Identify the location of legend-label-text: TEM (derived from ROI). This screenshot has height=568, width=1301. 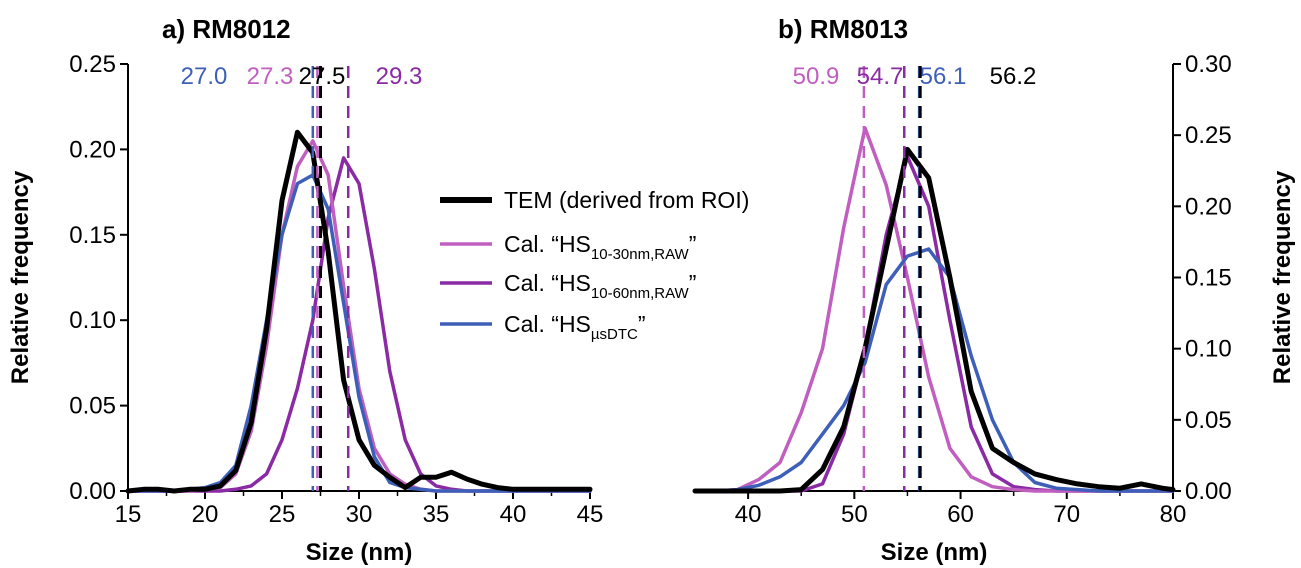
(626, 200).